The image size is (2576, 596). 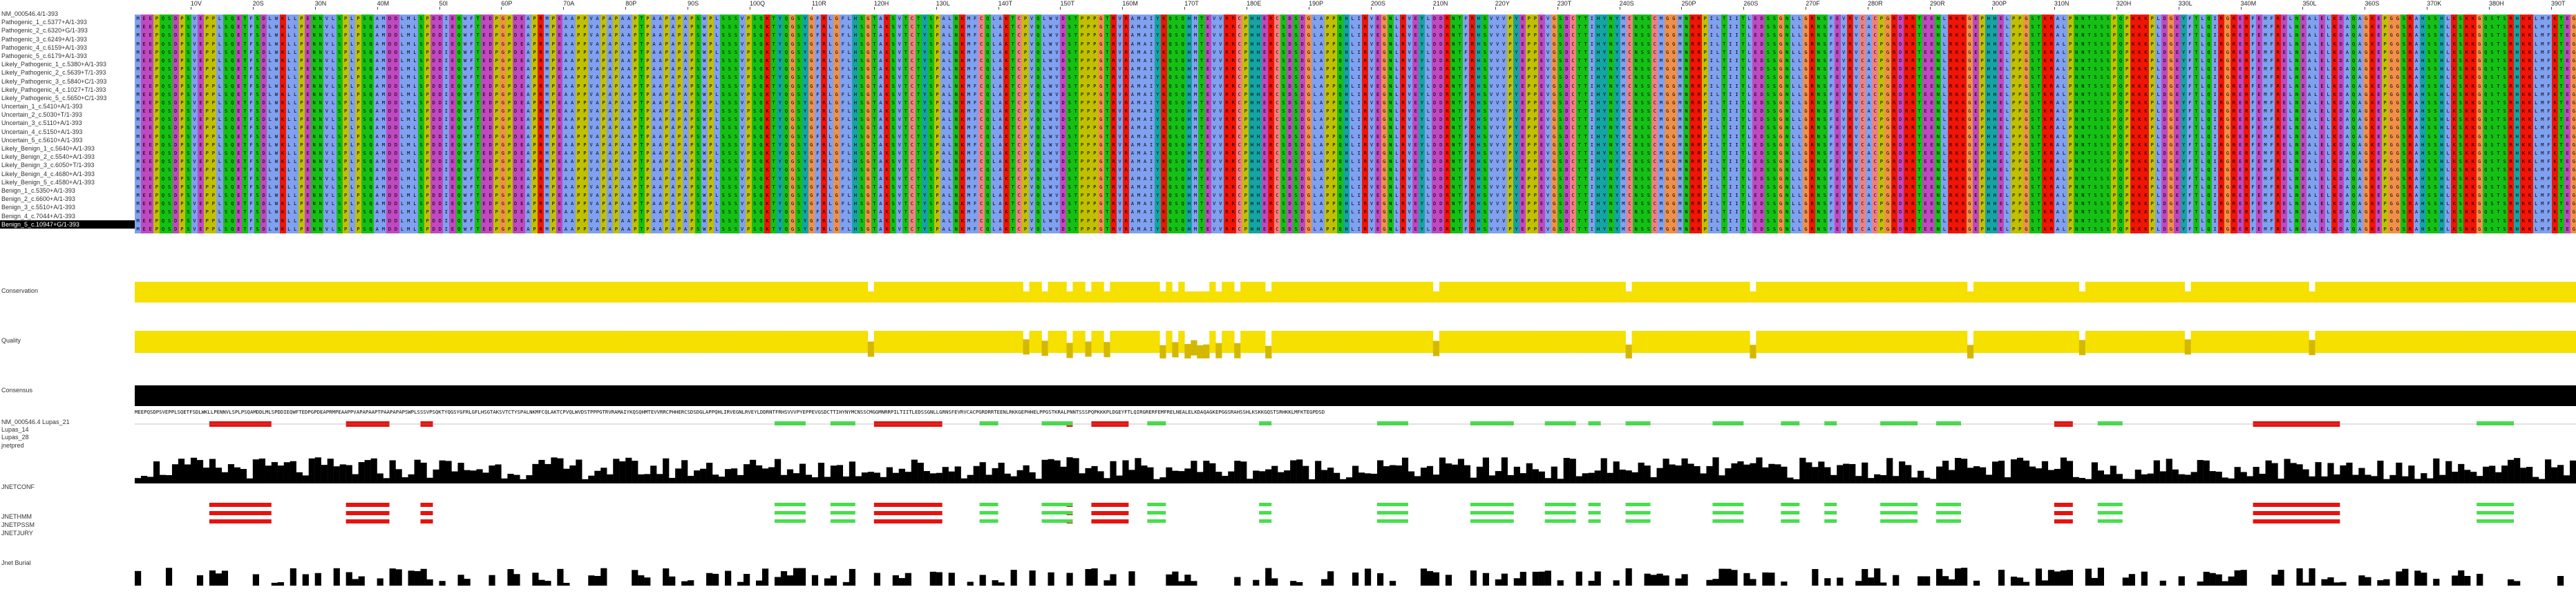 What do you see at coordinates (30, 13) in the screenshot?
I see `sequence-name: NM_000546.4/1-393` at bounding box center [30, 13].